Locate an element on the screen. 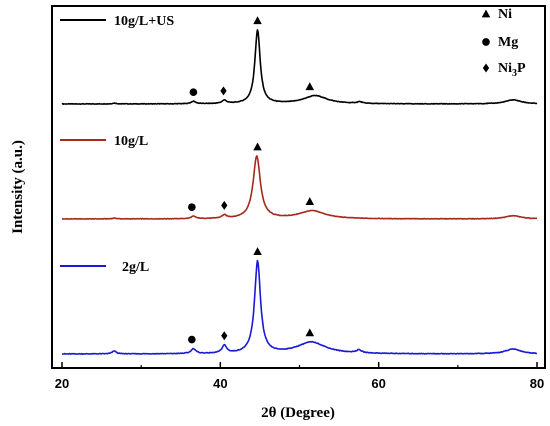 This screenshot has width=550, height=426. circle-marker-legend is located at coordinates (486, 42).